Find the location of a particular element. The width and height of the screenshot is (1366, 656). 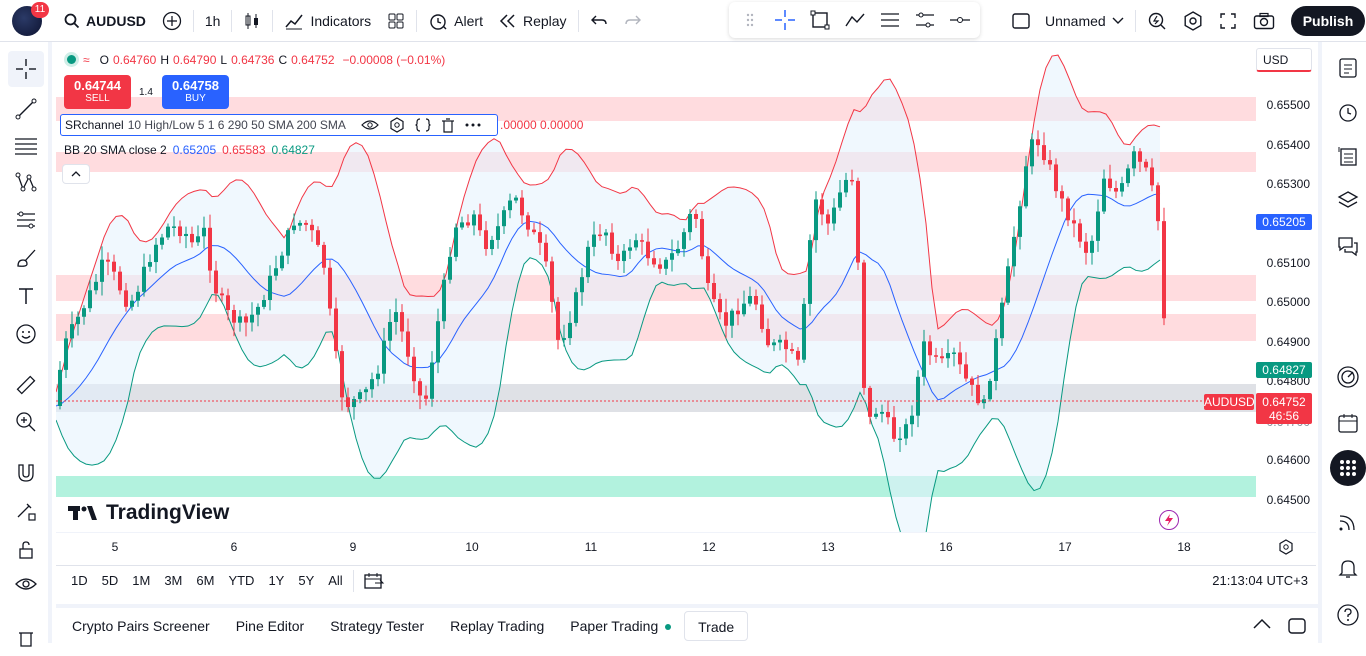

gear-icon is located at coordinates (397, 125).